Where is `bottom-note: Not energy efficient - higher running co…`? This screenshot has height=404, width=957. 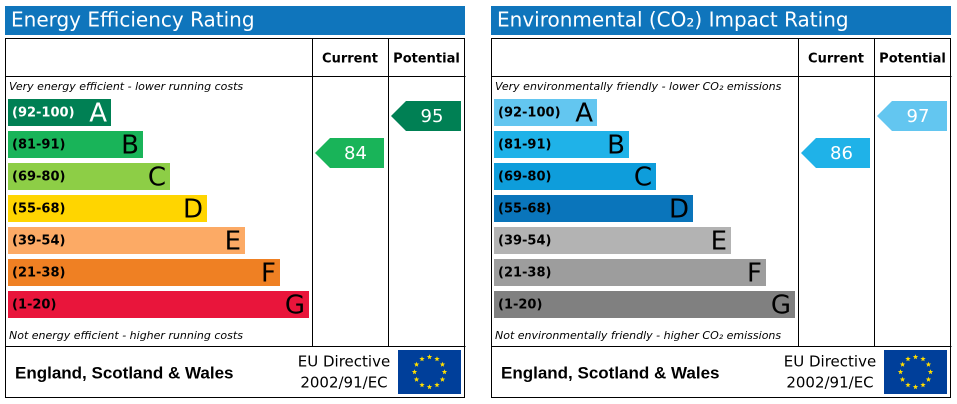 bottom-note: Not energy efficient - higher running co… is located at coordinates (126, 335).